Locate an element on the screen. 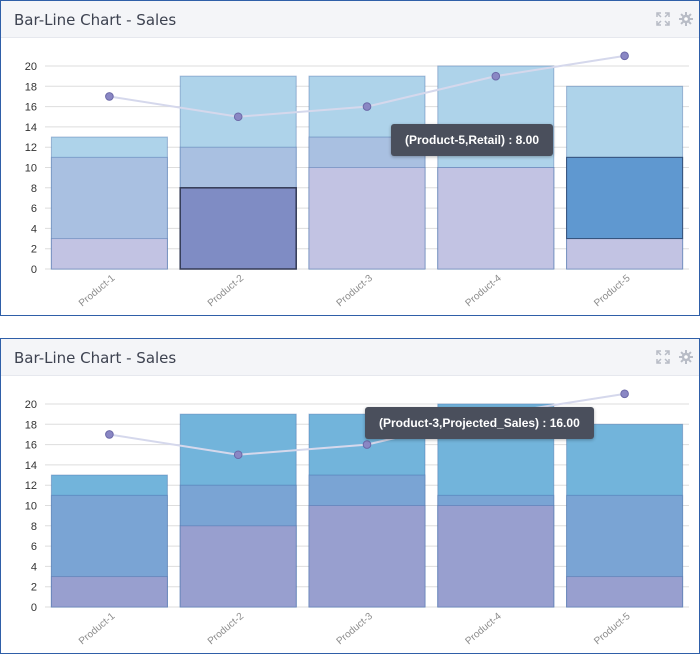 This screenshot has height=654, width=700. chart-tooltip: (Product-5,Retail) : 8.00 is located at coordinates (472, 140).